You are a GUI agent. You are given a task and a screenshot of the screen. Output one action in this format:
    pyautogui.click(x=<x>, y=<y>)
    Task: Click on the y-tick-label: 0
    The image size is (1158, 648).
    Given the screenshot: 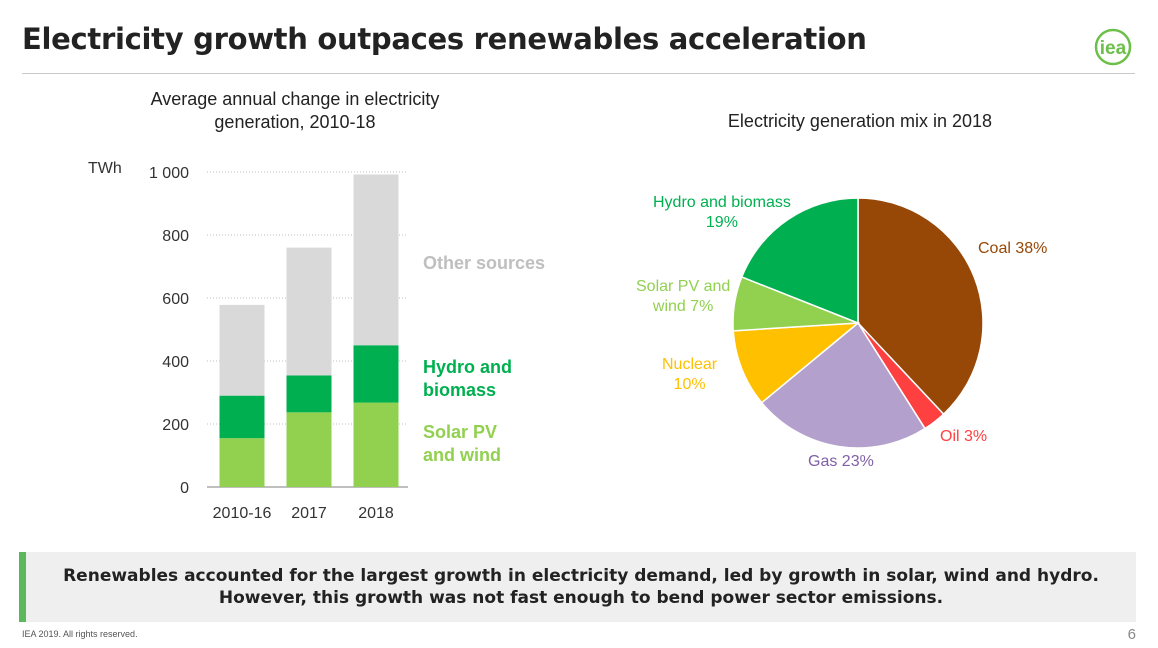 What is the action you would take?
    pyautogui.click(x=184, y=488)
    